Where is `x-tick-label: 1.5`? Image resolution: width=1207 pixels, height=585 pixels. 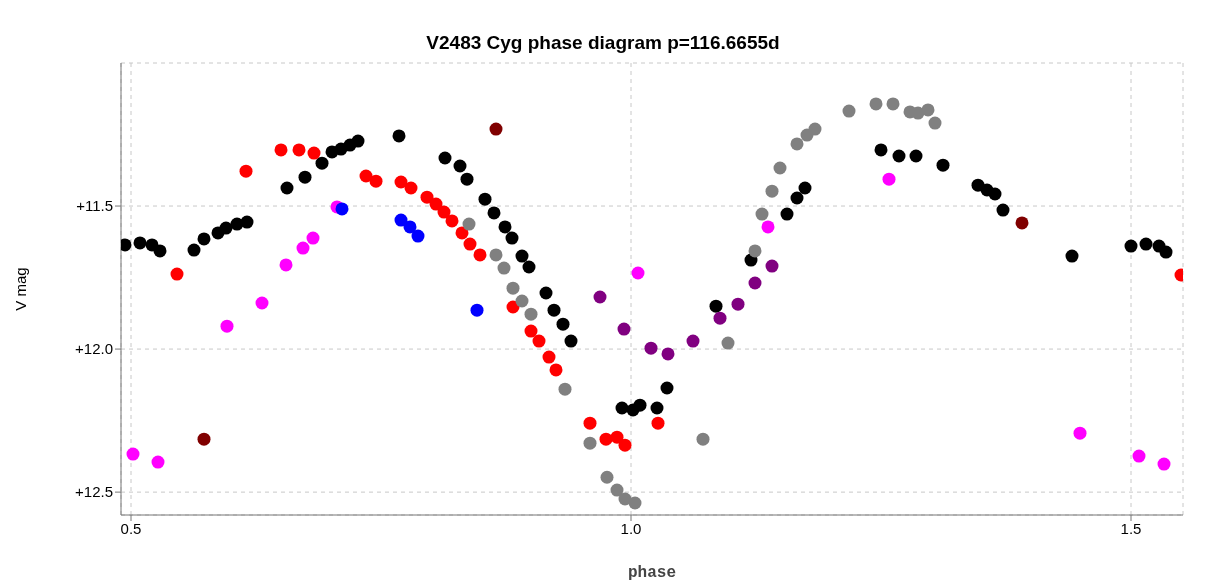 x-tick-label: 1.5 is located at coordinates (1131, 528).